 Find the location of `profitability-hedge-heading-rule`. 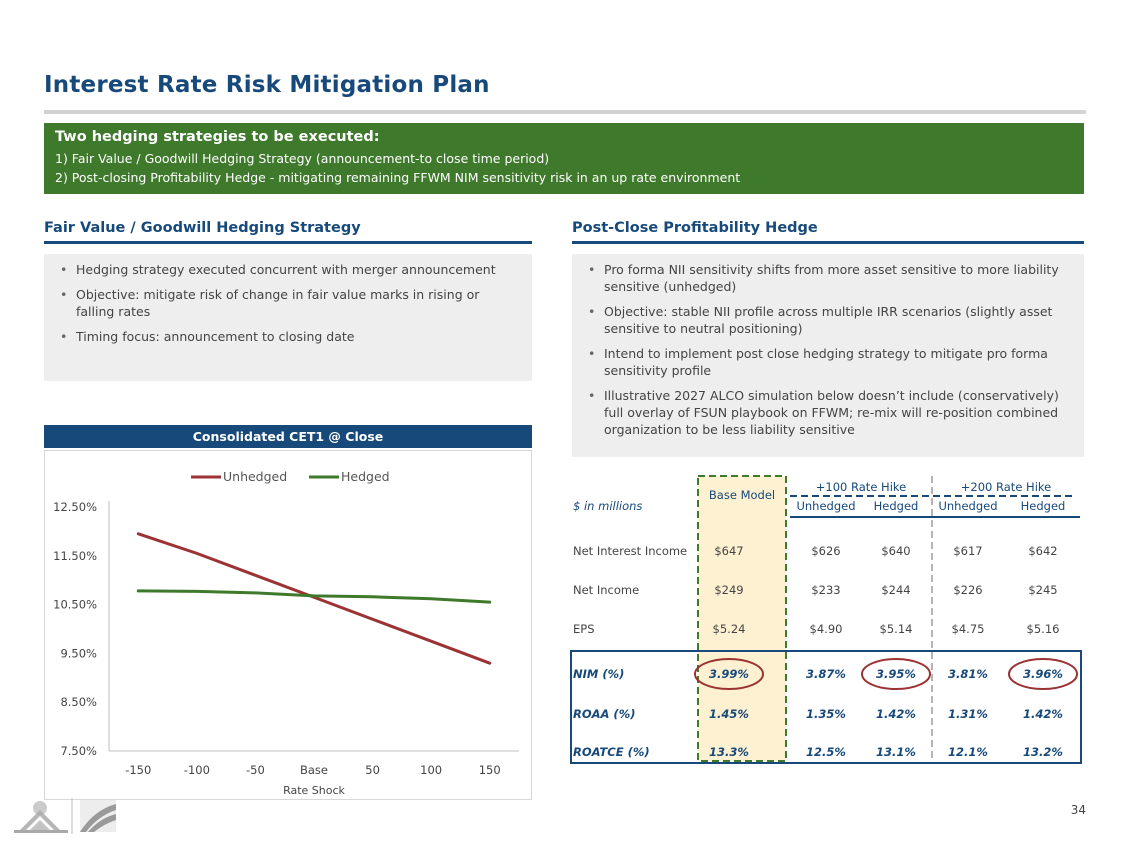

profitability-hedge-heading-rule is located at coordinates (828, 242).